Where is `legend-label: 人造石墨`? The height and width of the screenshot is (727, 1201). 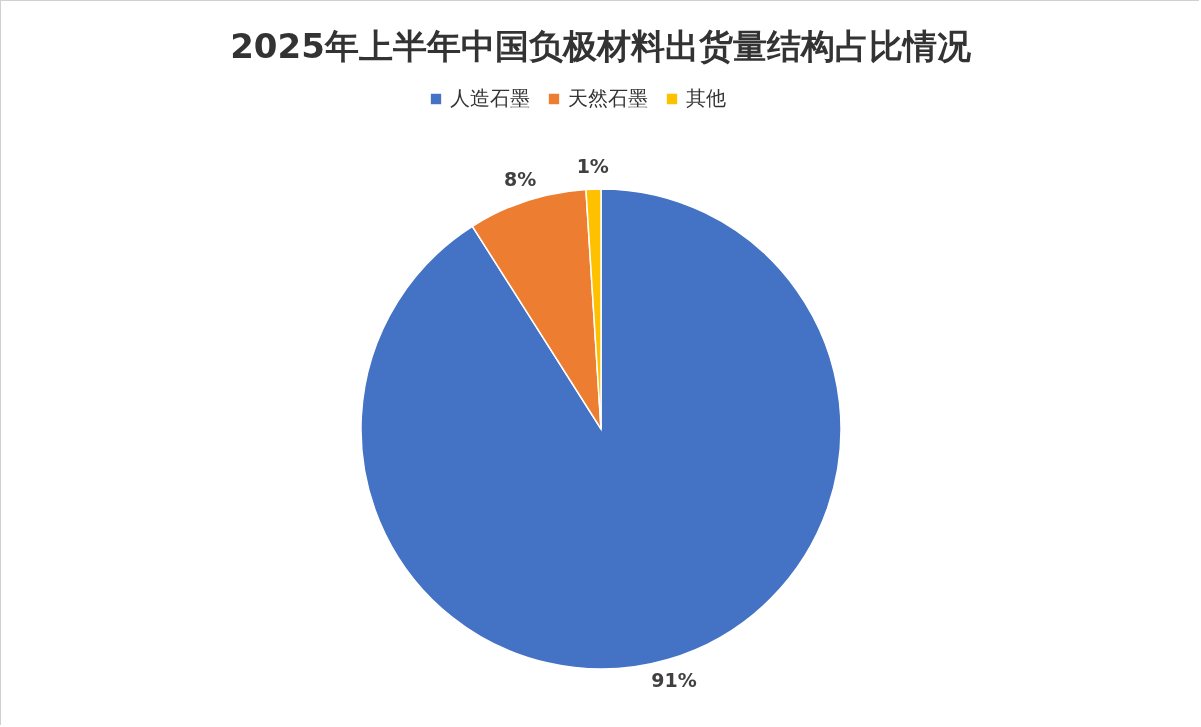
legend-label: 人造石墨 is located at coordinates (490, 98).